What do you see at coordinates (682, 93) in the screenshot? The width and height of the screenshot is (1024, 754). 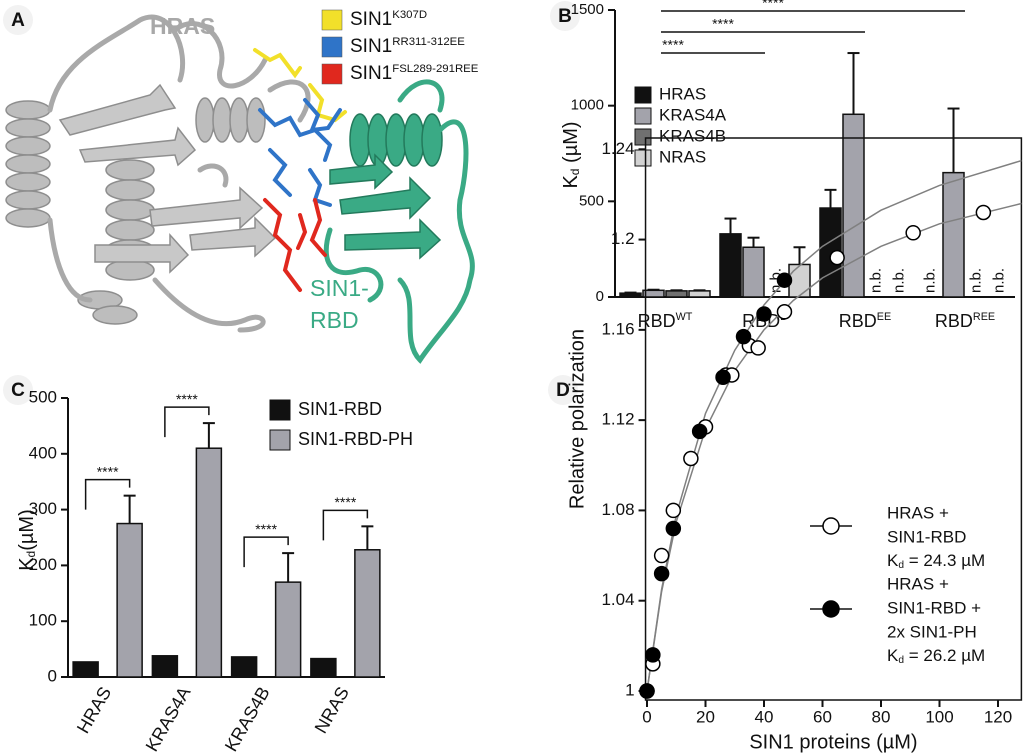 I see `legend-label: HRAS` at bounding box center [682, 93].